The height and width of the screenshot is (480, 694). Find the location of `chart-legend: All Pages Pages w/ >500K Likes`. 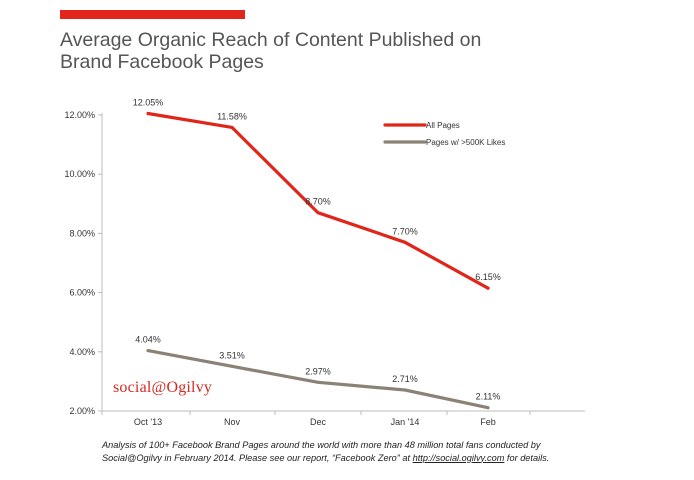

chart-legend: All Pages Pages w/ >500K Likes is located at coordinates (444, 134).